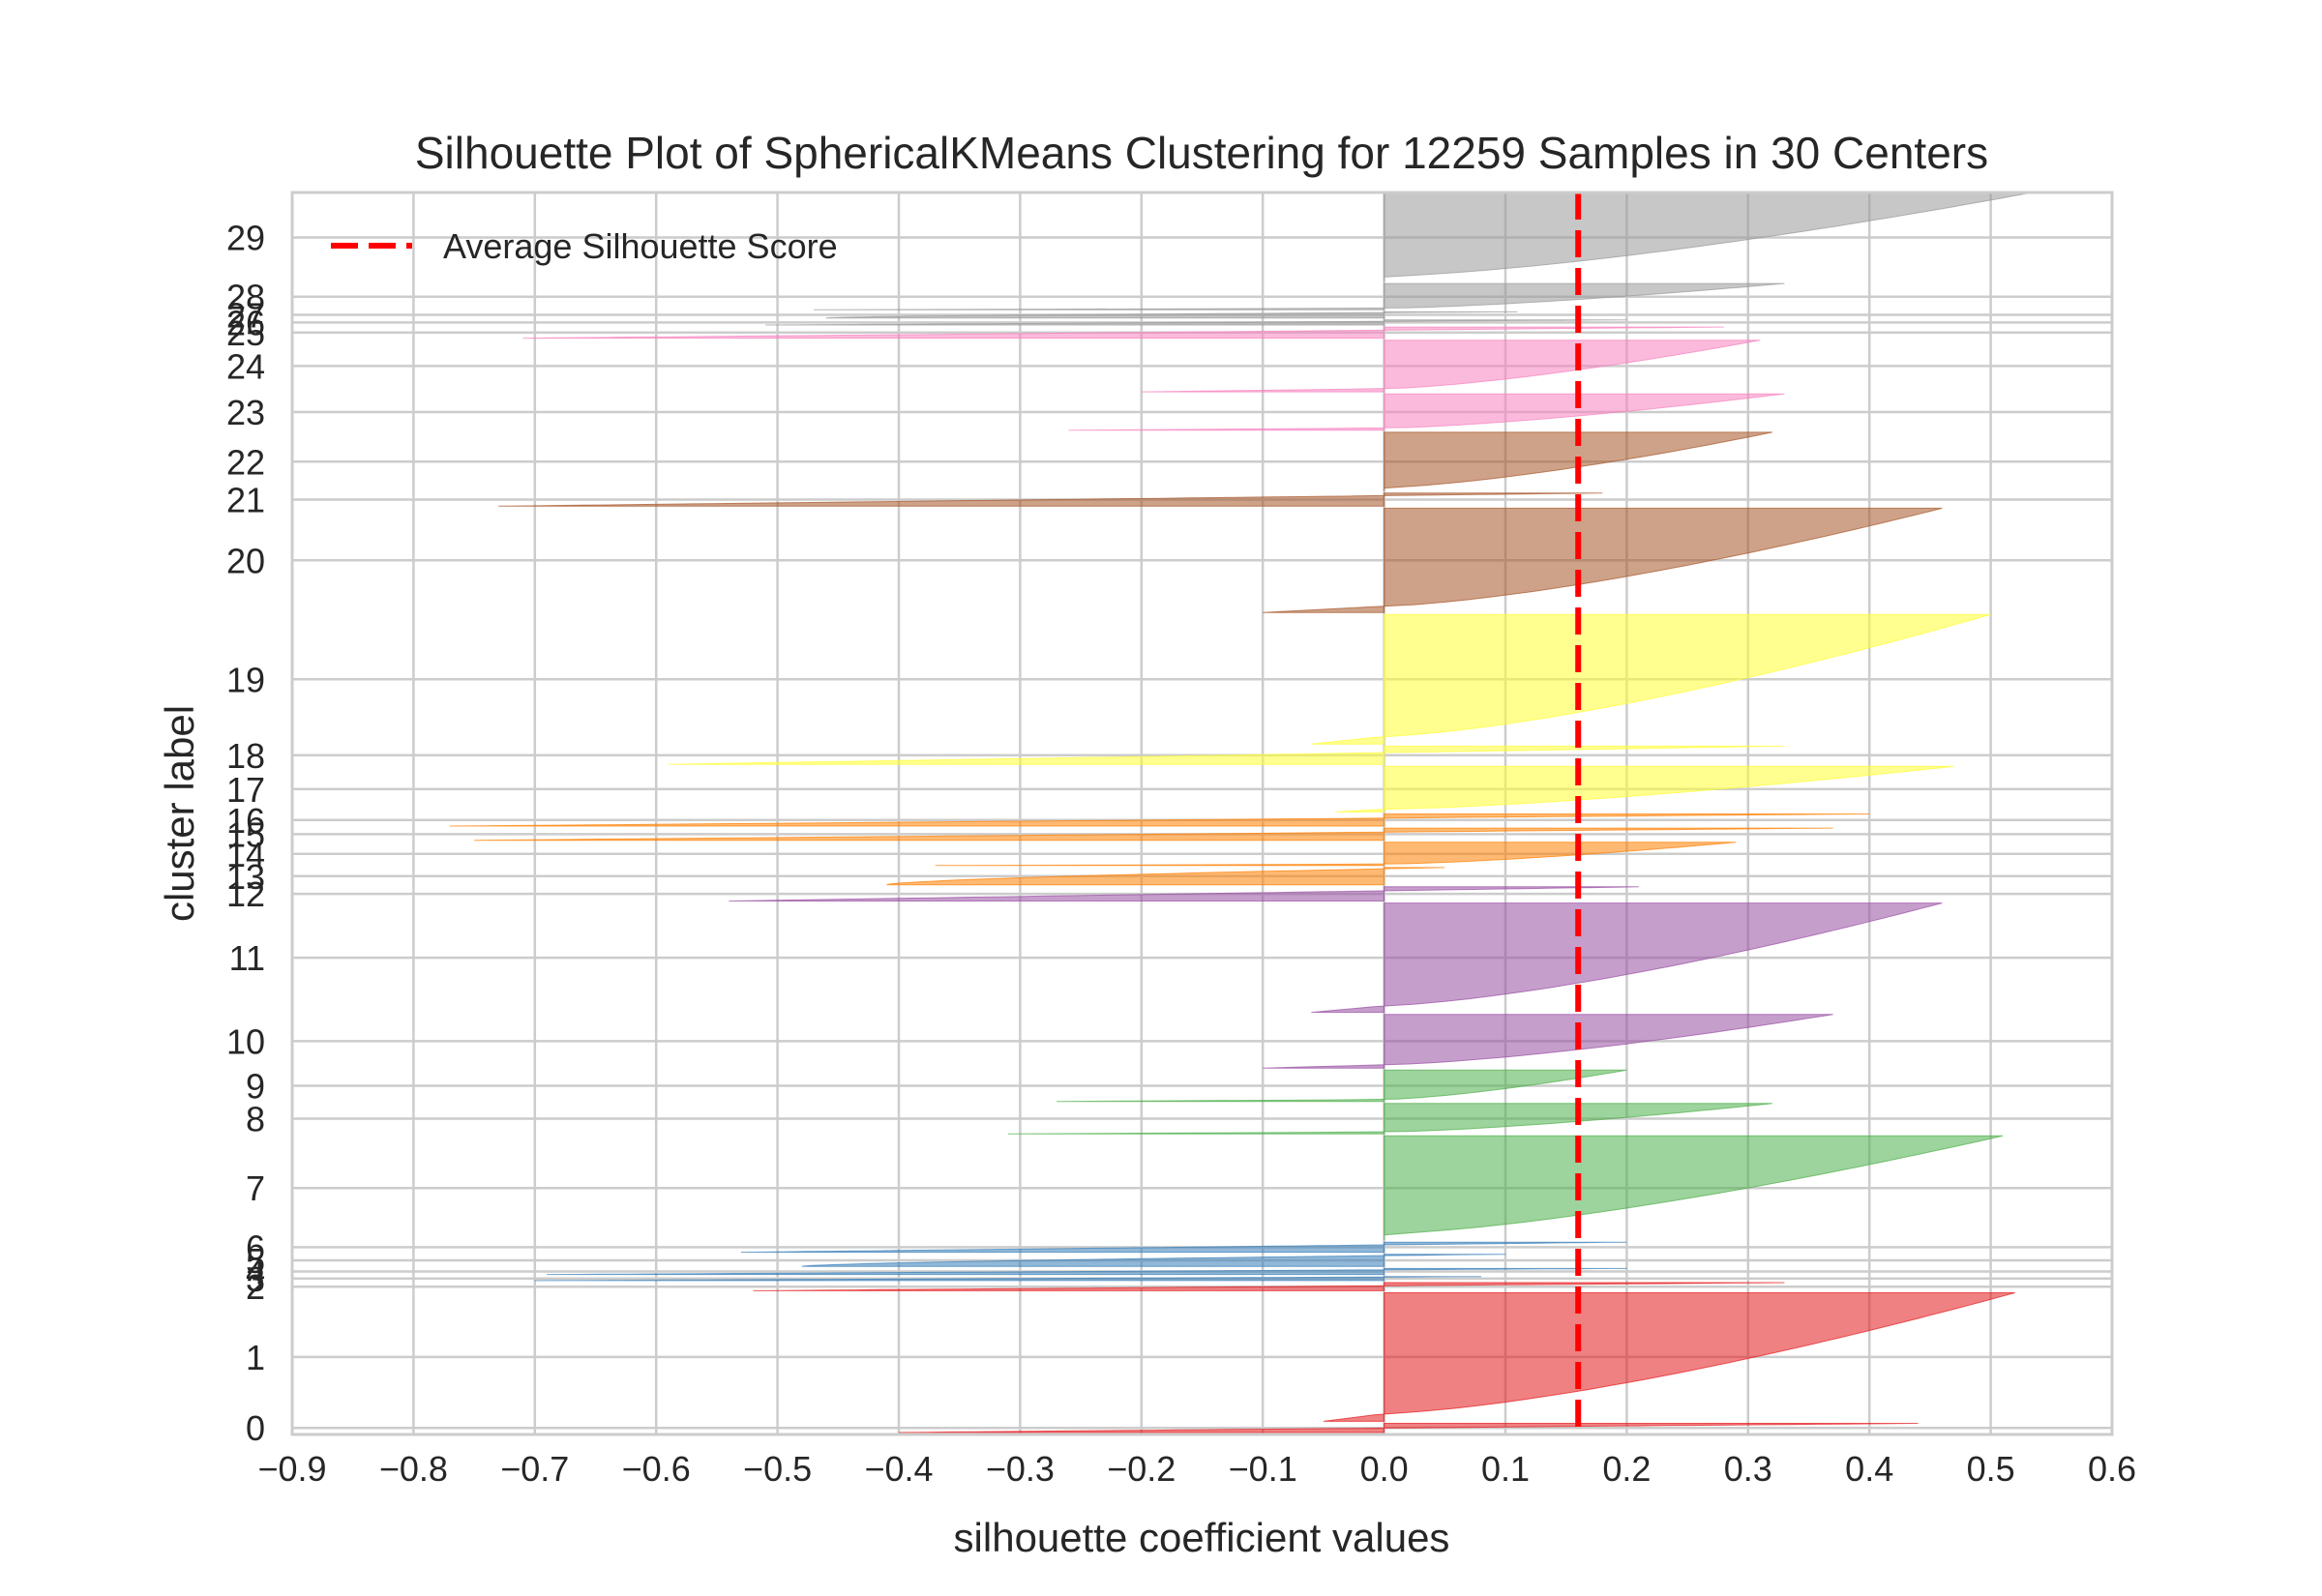 The height and width of the screenshot is (1596, 2322). What do you see at coordinates (1202, 1537) in the screenshot?
I see `x-axis-label: silhouette coefficient values` at bounding box center [1202, 1537].